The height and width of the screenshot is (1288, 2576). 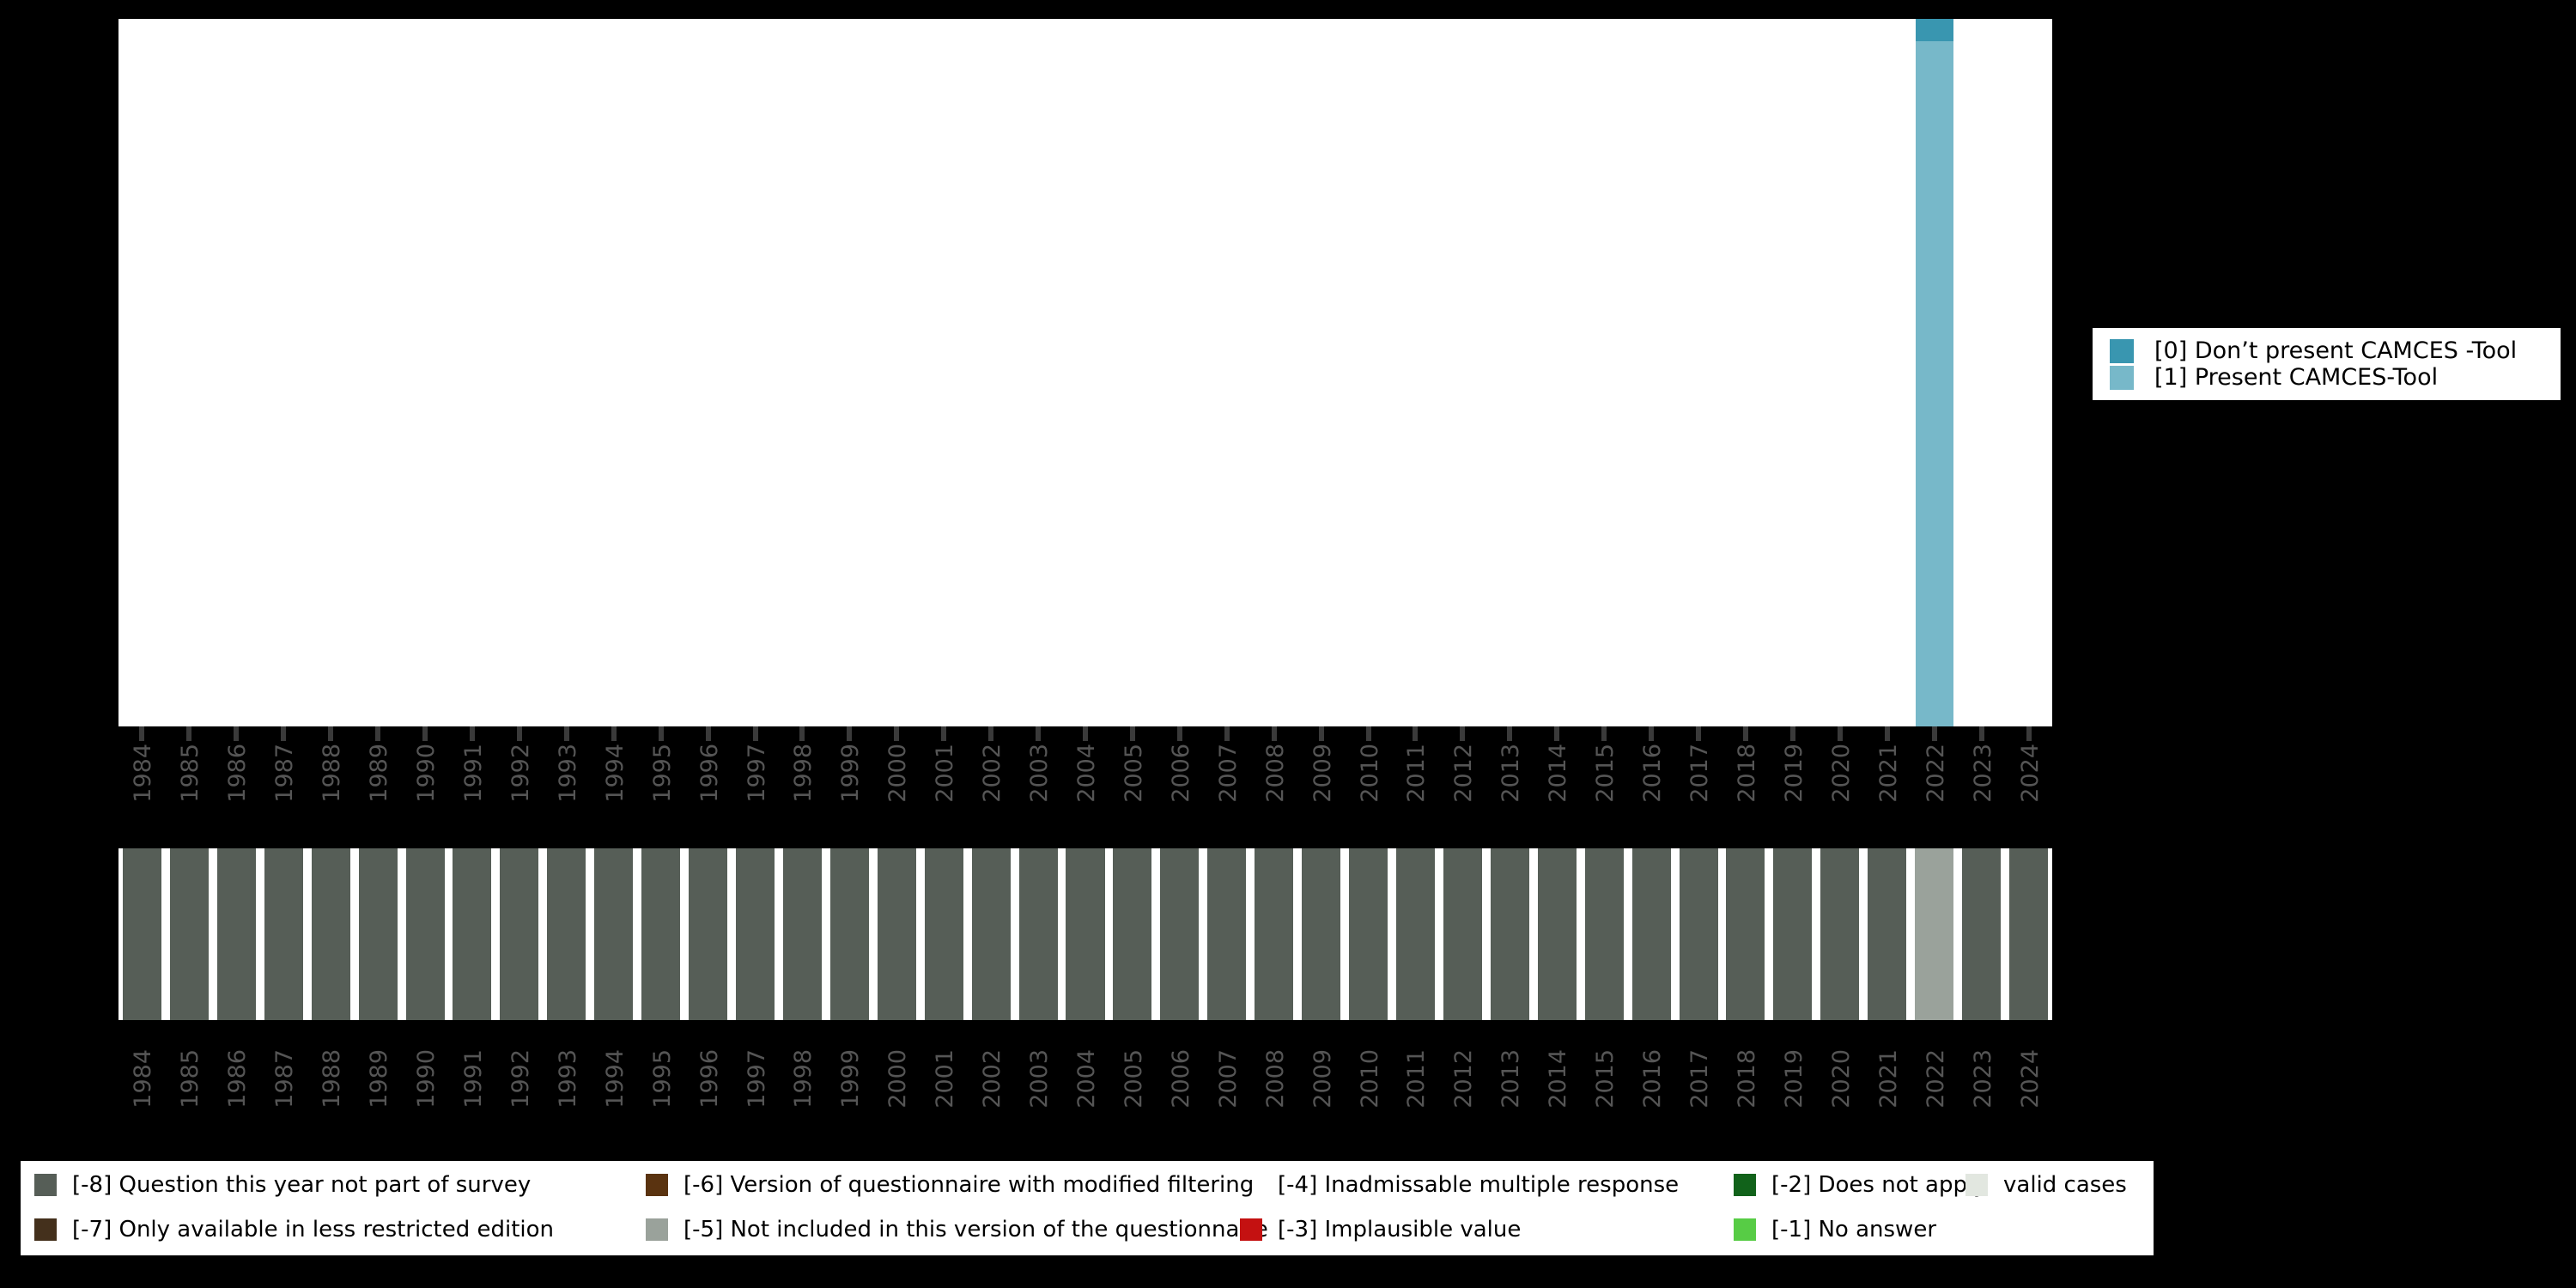 What do you see at coordinates (661, 934) in the screenshot?
I see `missing-bar-1995` at bounding box center [661, 934].